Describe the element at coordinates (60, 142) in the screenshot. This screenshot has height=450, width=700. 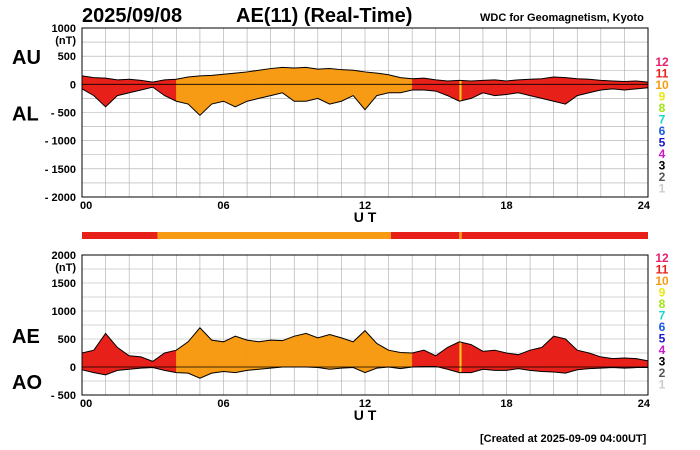
I see `y-tick-label: - 1000` at that location.